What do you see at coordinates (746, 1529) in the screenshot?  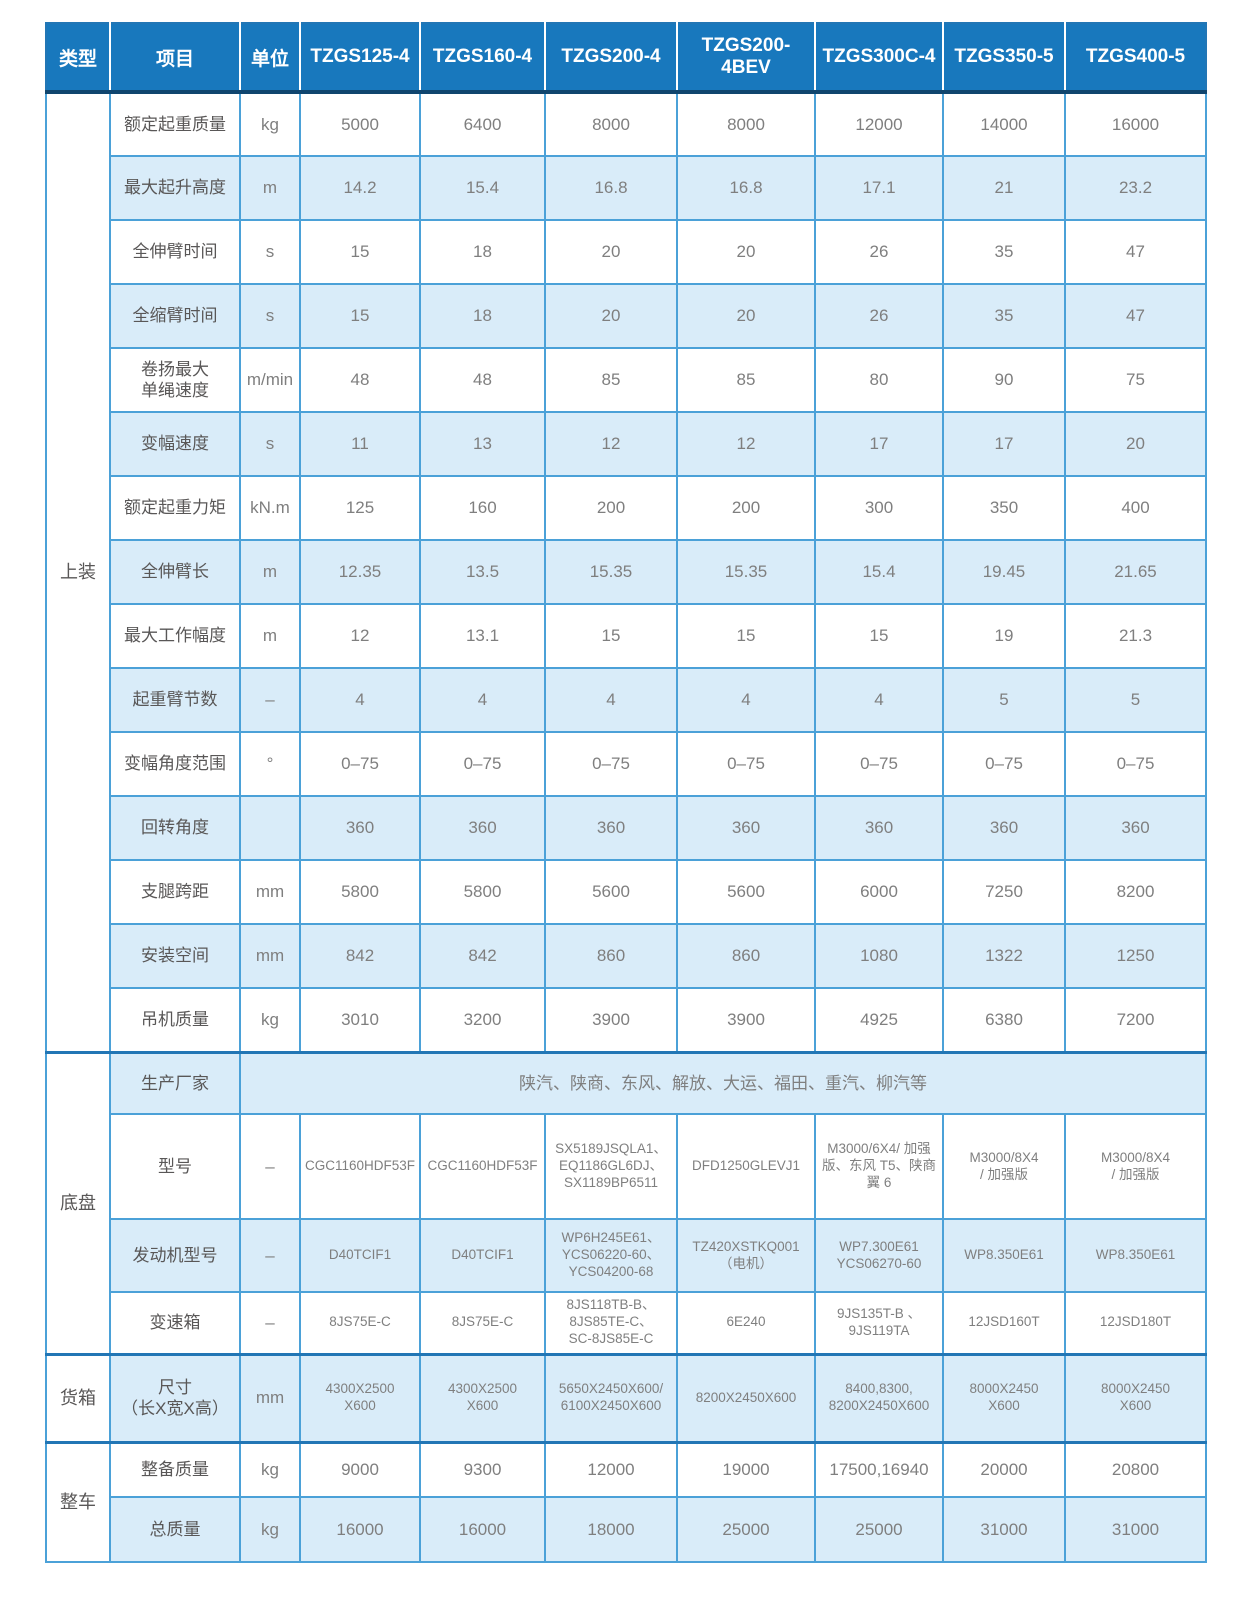 I see `value-cell: 25000` at bounding box center [746, 1529].